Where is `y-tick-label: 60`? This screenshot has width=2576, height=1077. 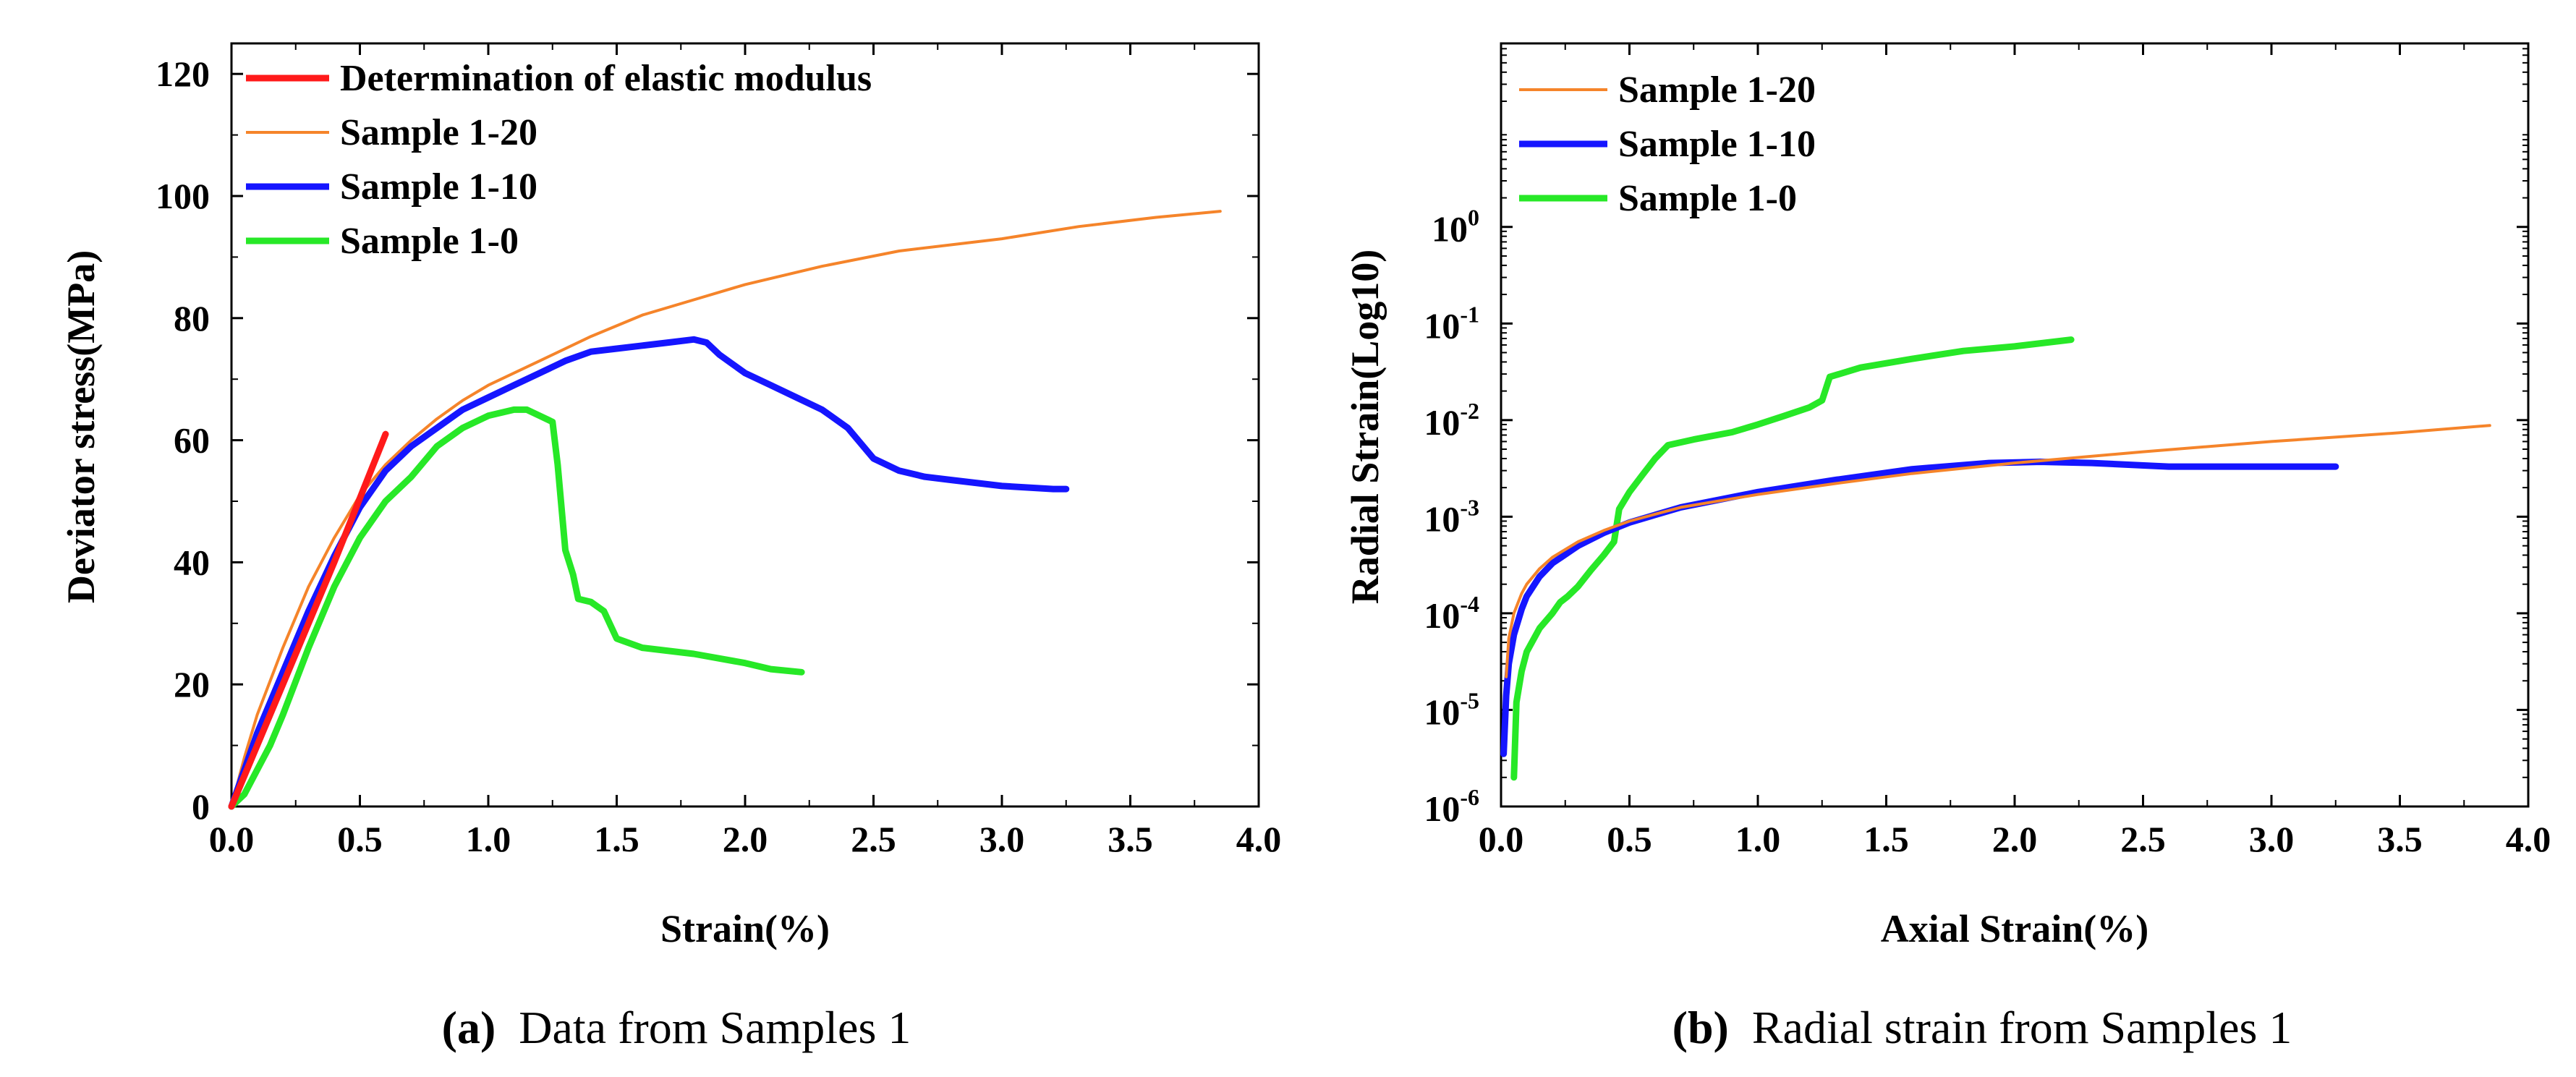
y-tick-label: 60 is located at coordinates (192, 440).